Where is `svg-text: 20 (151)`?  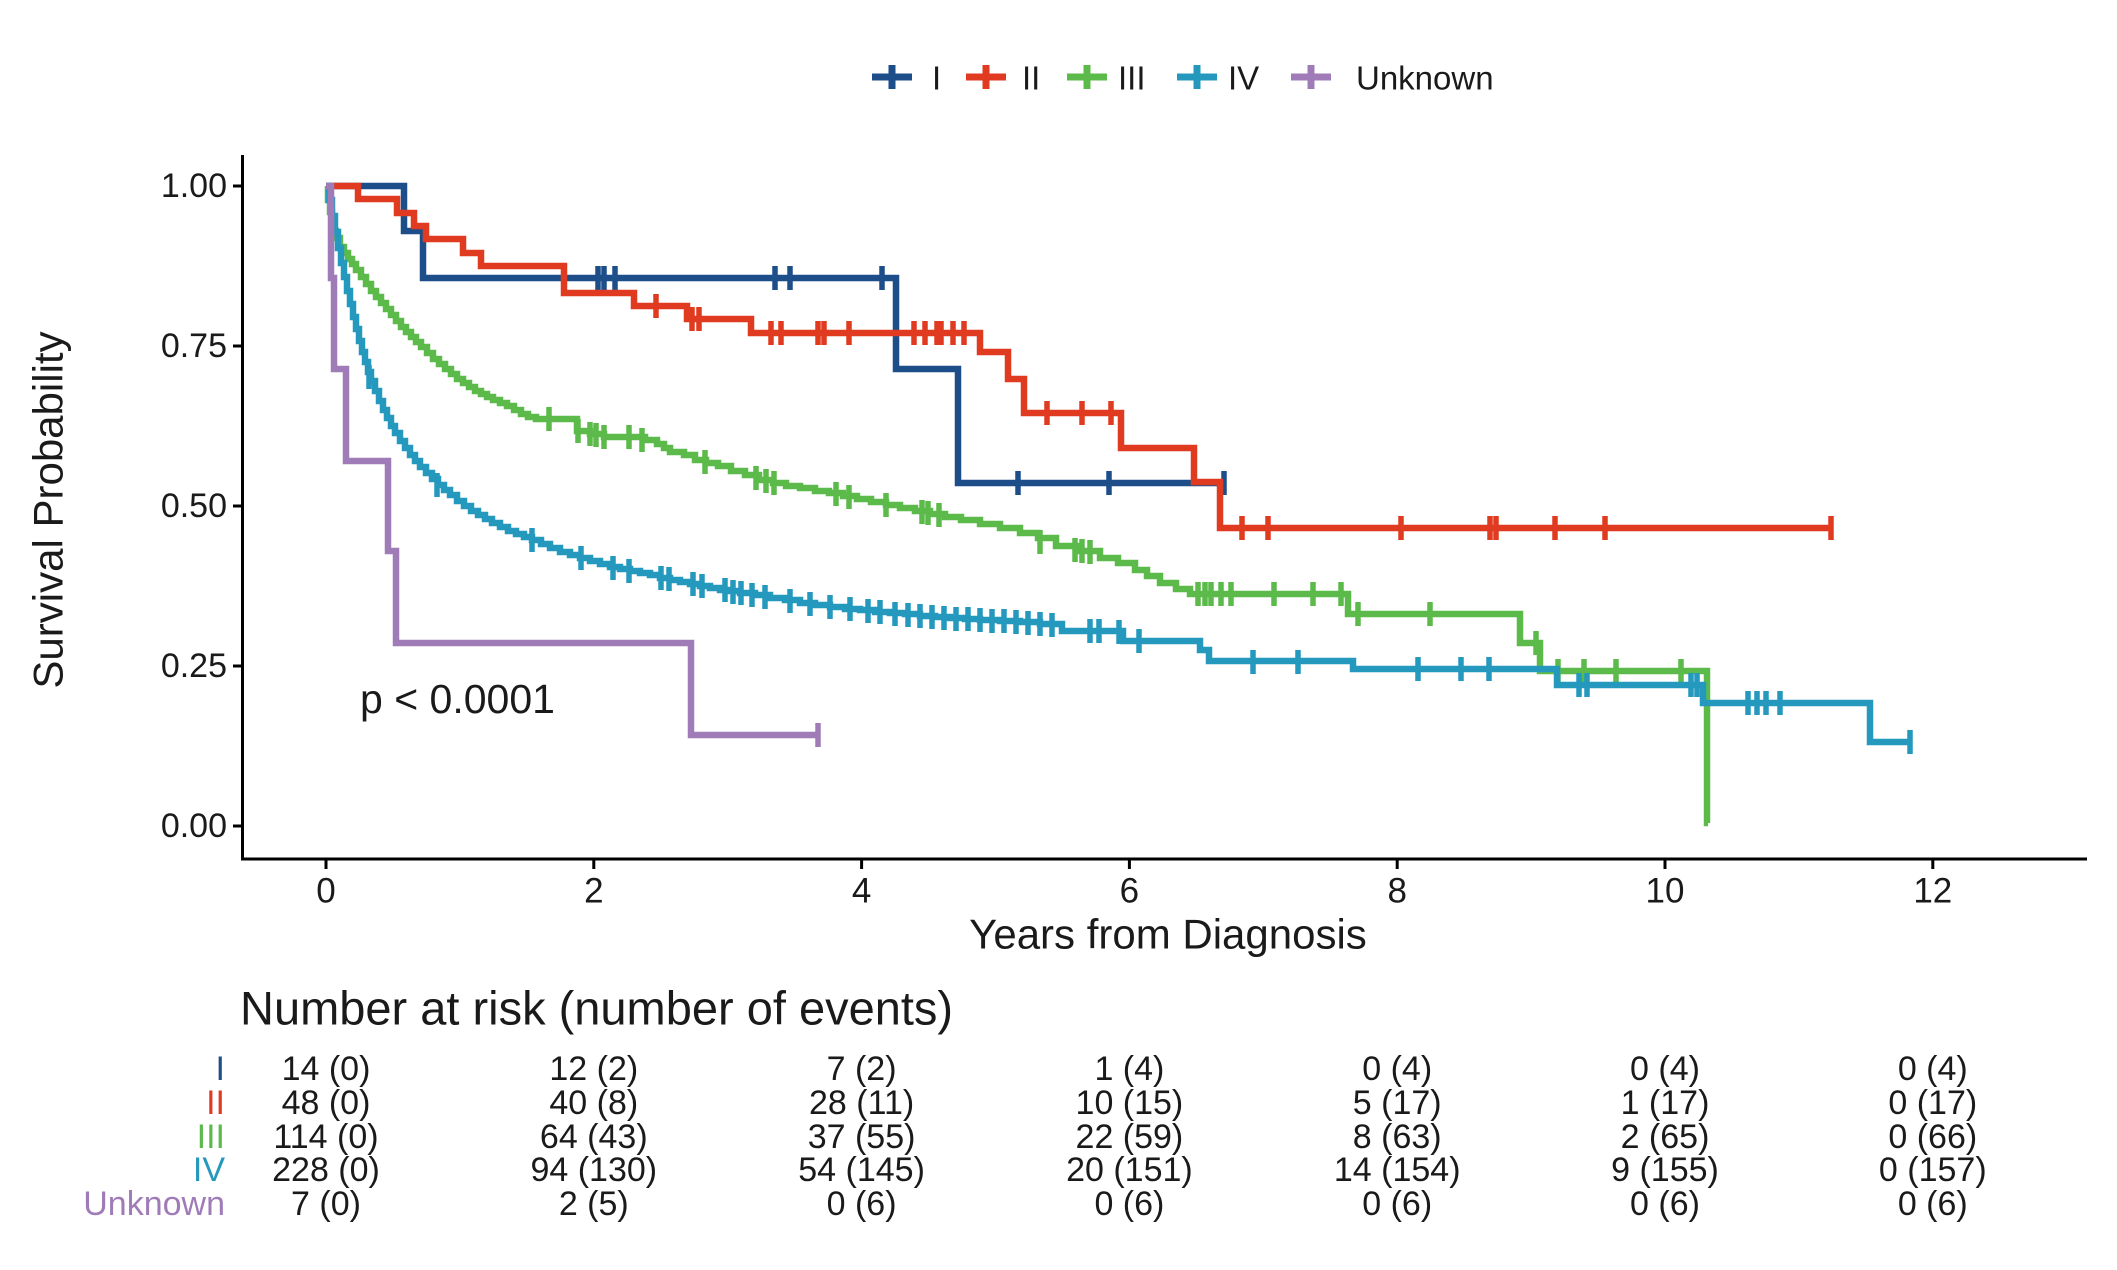
svg-text: 20 (151) is located at coordinates (1129, 1170).